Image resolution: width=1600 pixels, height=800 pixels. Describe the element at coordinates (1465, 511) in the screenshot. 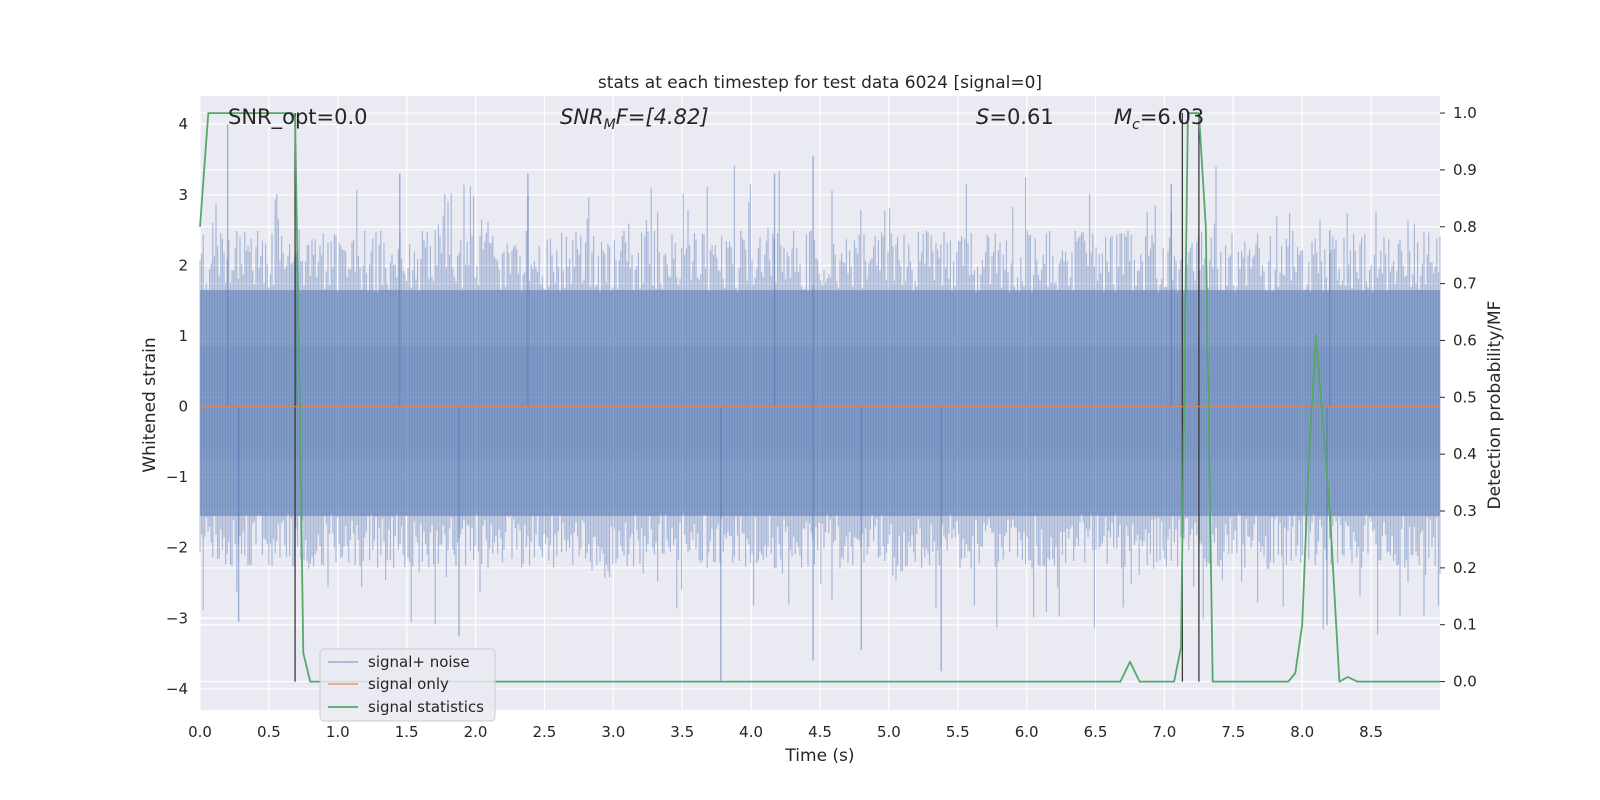

I see `y2-tick-label: 0.3` at that location.